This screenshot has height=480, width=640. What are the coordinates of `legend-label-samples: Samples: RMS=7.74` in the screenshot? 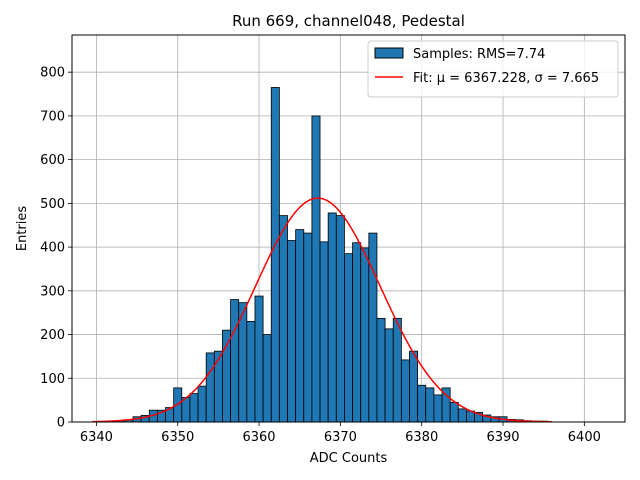 It's located at (479, 54).